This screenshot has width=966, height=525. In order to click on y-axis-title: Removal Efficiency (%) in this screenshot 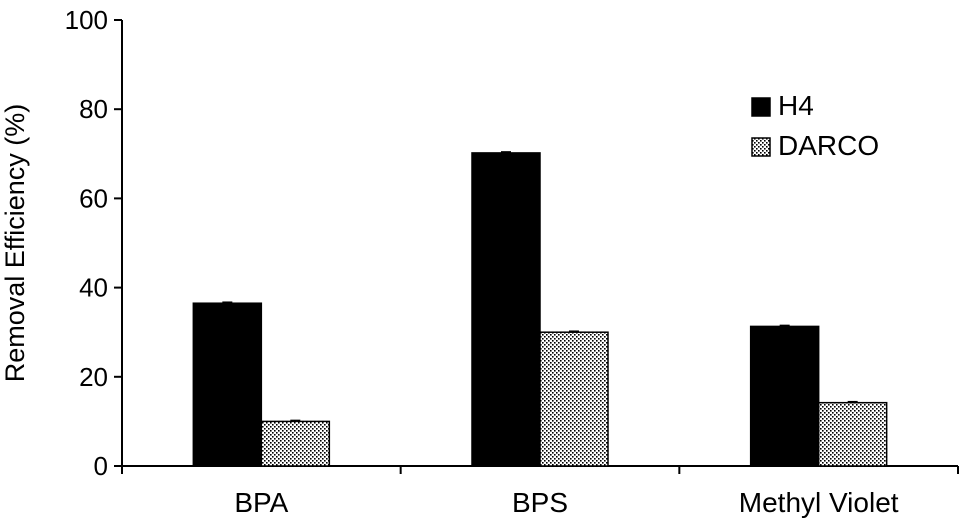, I will do `click(15, 243)`.